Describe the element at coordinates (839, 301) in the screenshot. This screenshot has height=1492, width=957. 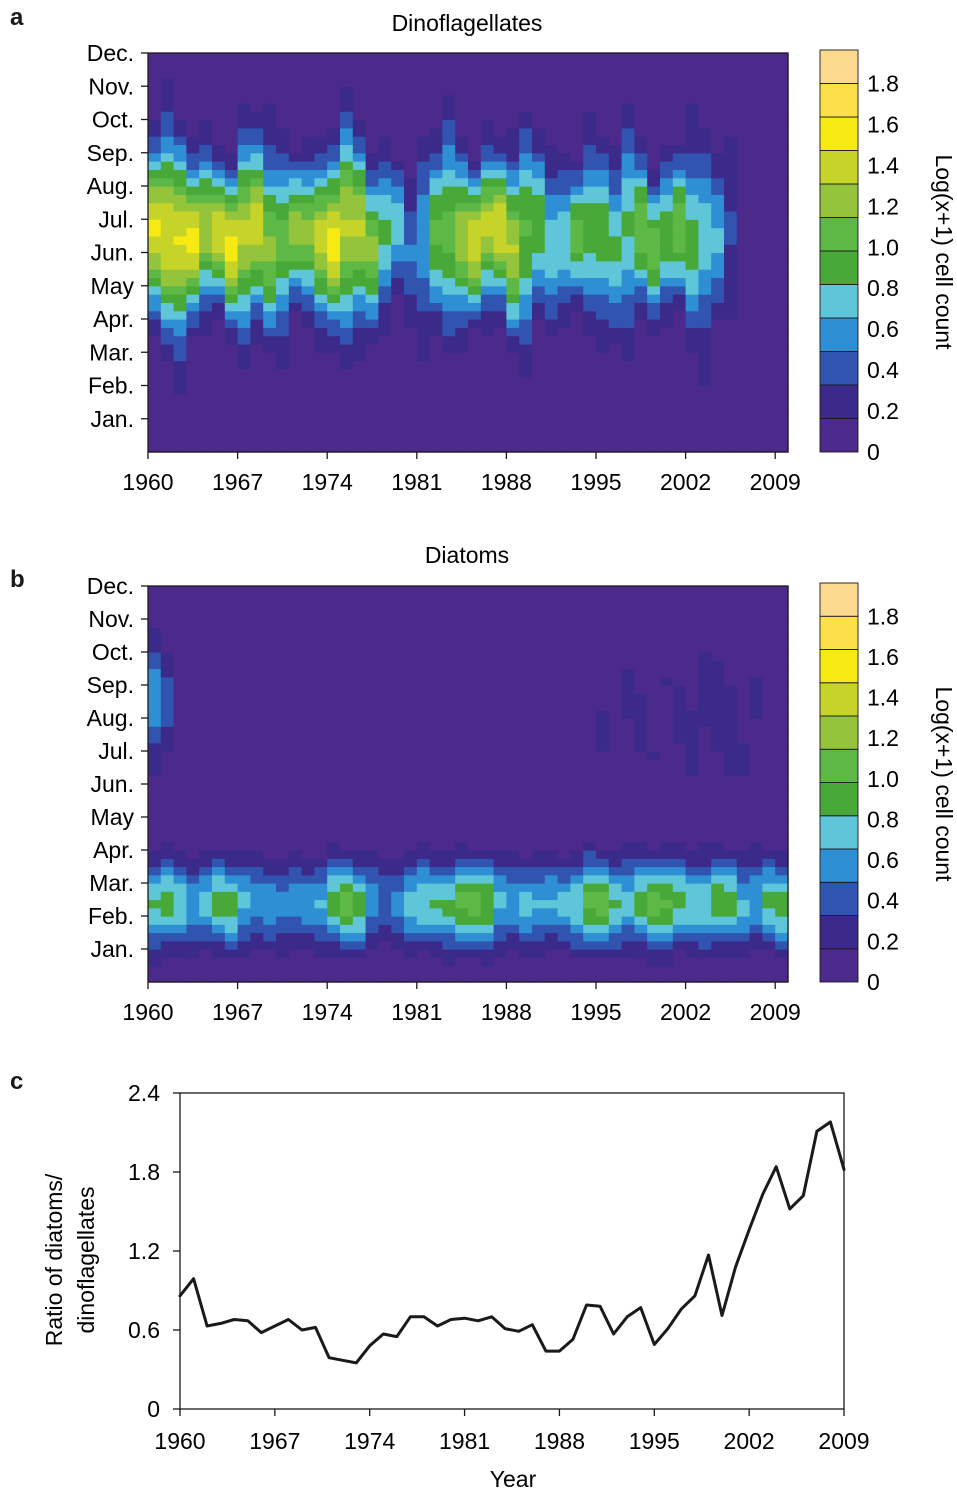
I see `colorbar-swatch` at that location.